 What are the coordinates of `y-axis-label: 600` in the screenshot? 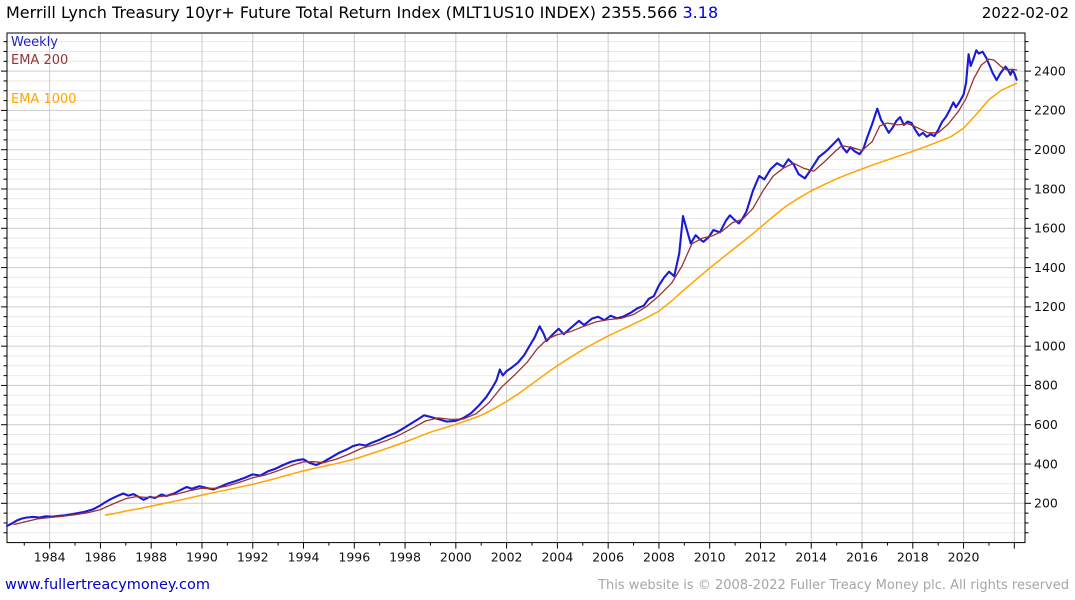 It's located at (1046, 424).